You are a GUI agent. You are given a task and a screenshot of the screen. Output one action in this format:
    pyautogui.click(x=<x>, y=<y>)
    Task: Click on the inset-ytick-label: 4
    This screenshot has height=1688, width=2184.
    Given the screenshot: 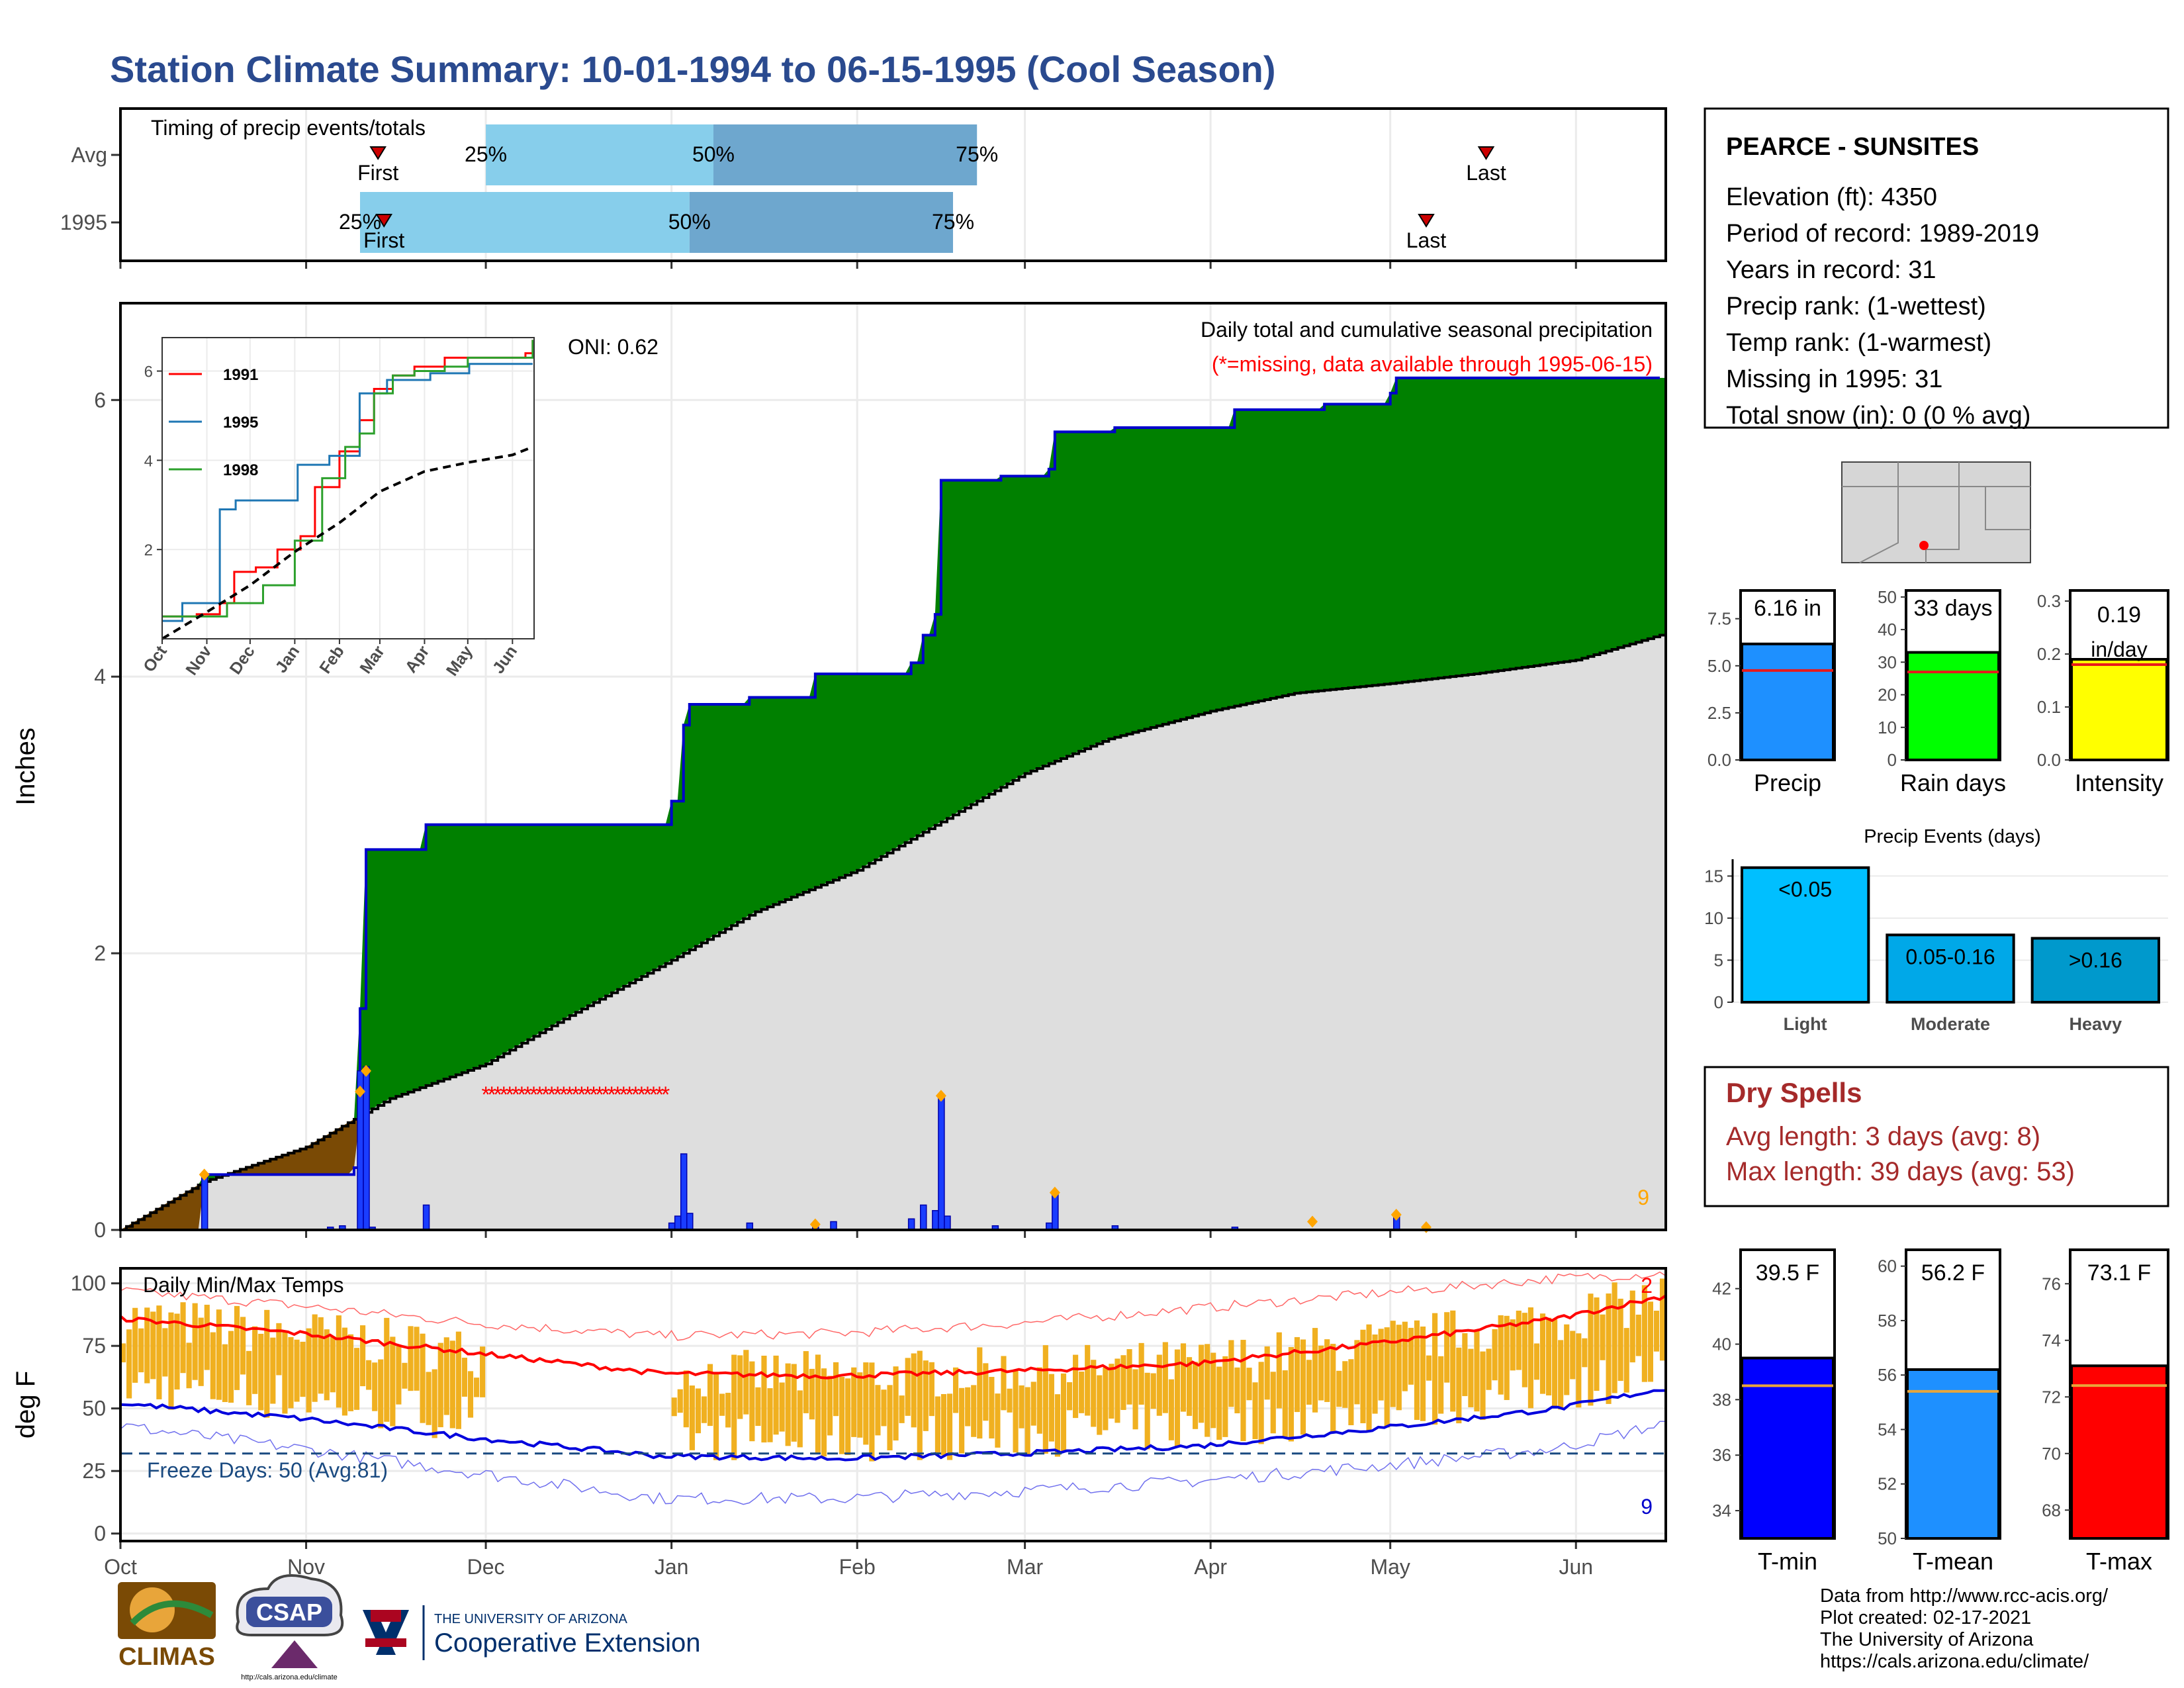 What is the action you would take?
    pyautogui.click(x=148, y=461)
    